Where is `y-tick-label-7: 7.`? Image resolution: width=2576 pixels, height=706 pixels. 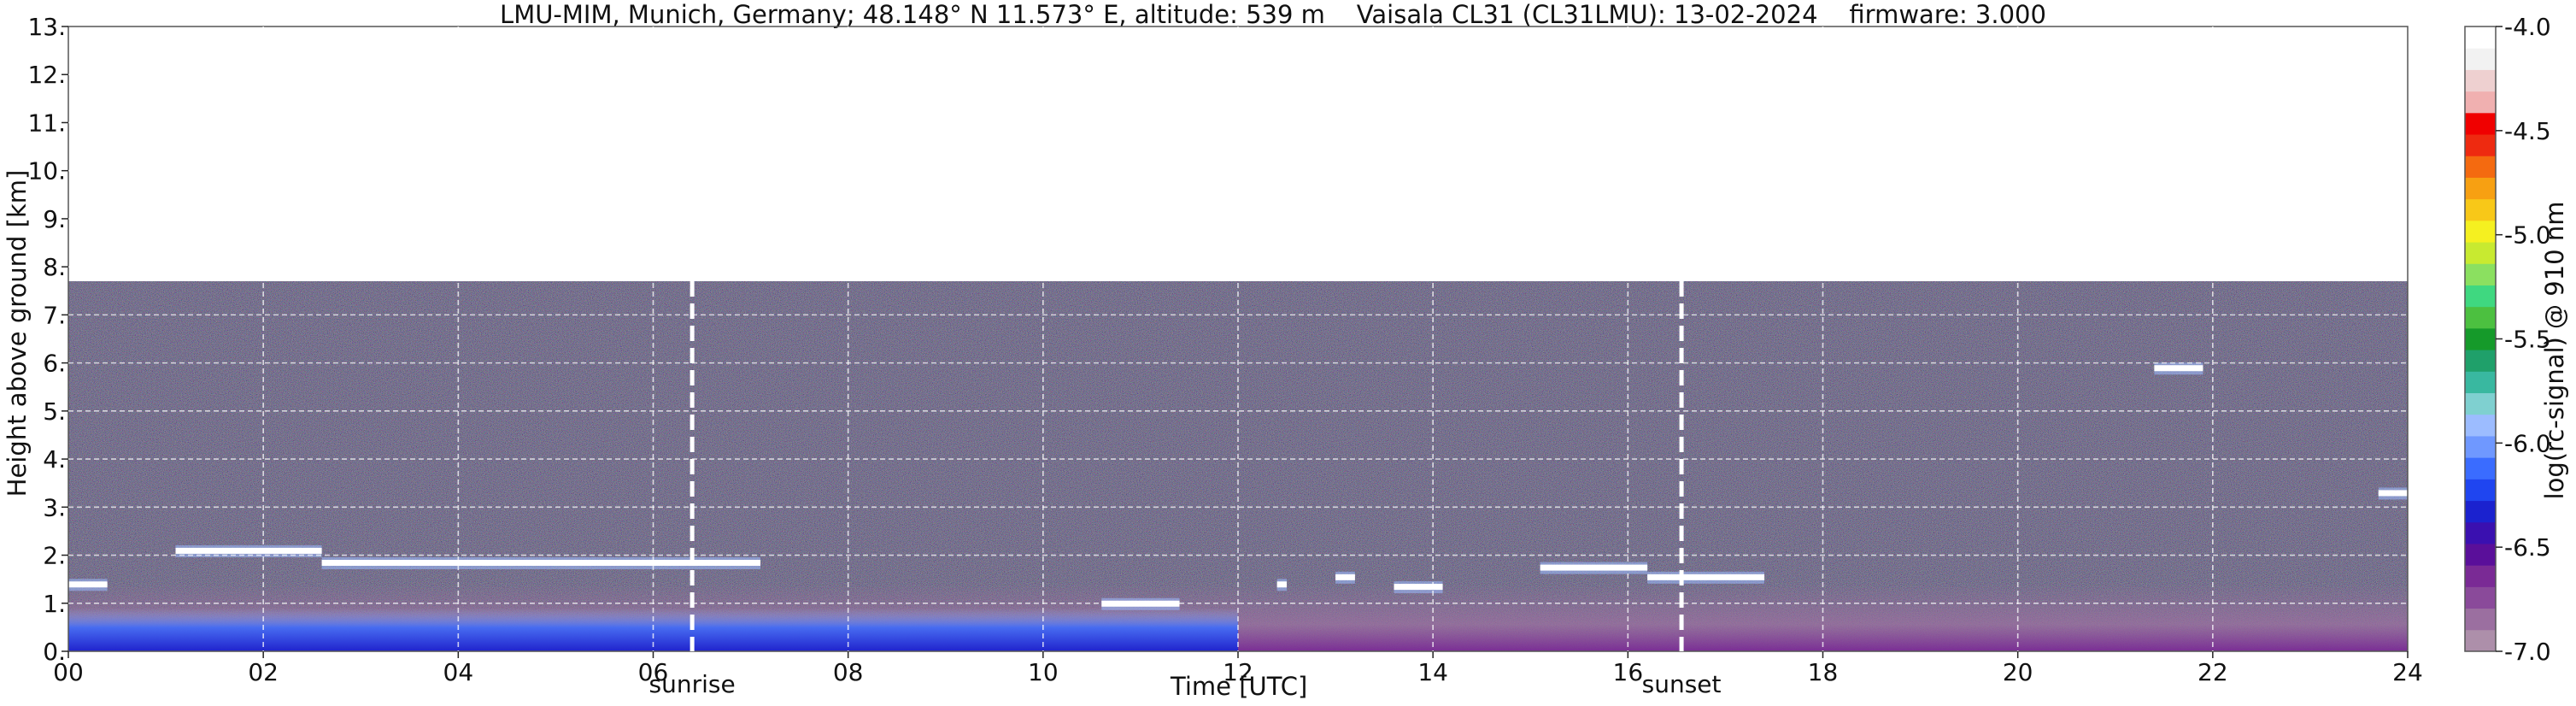
y-tick-label-7: 7. is located at coordinates (54, 315).